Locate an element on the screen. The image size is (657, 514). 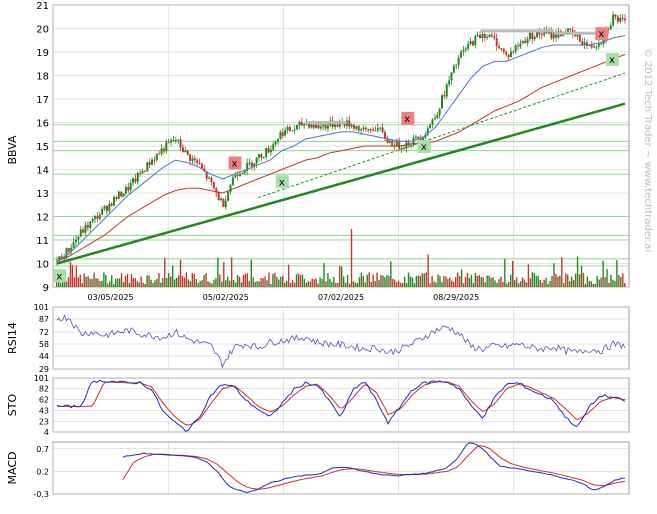
sto-tick-label: 4 is located at coordinates (46, 432).